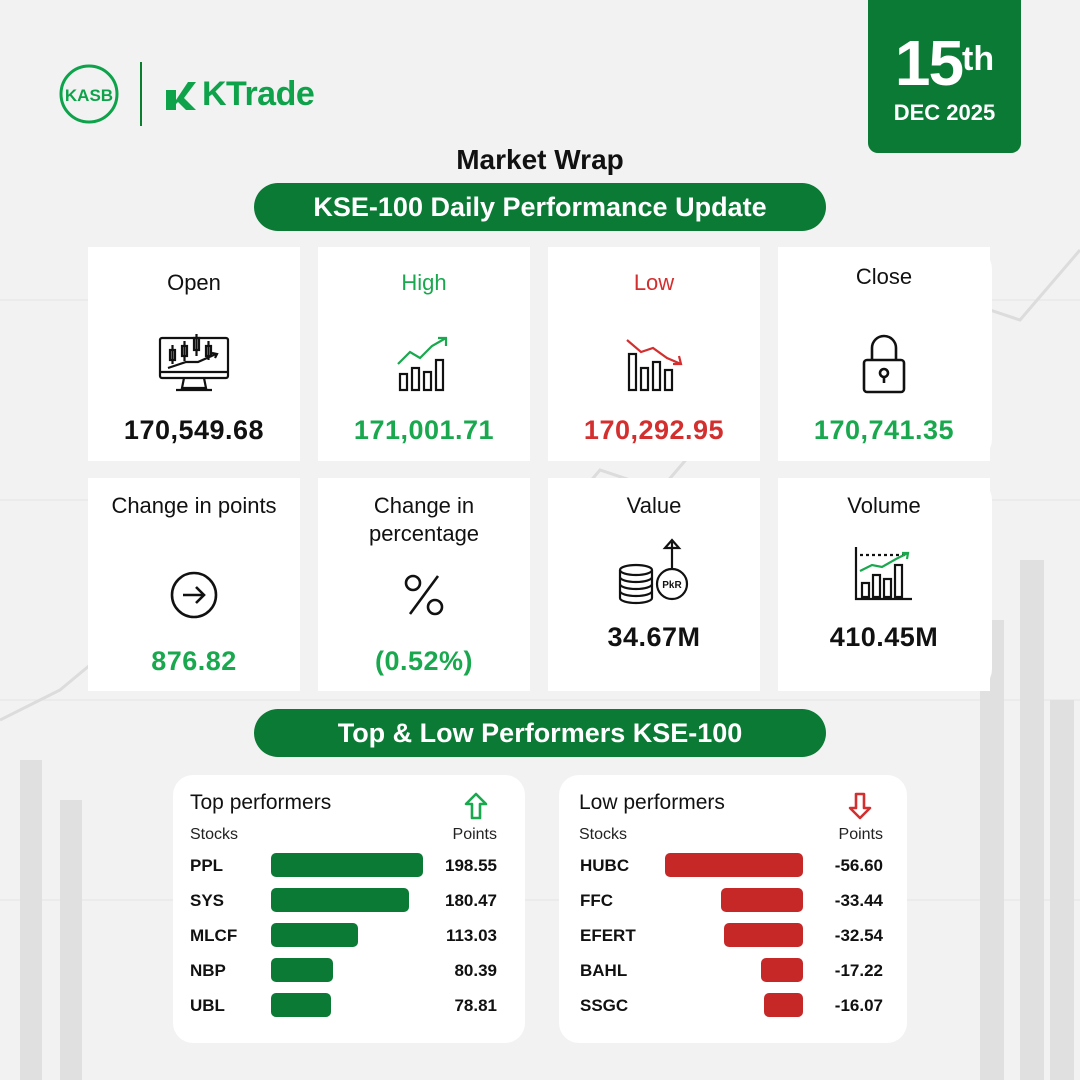  Describe the element at coordinates (214, 935) in the screenshot. I see `stock-symbol: MLCF` at that location.